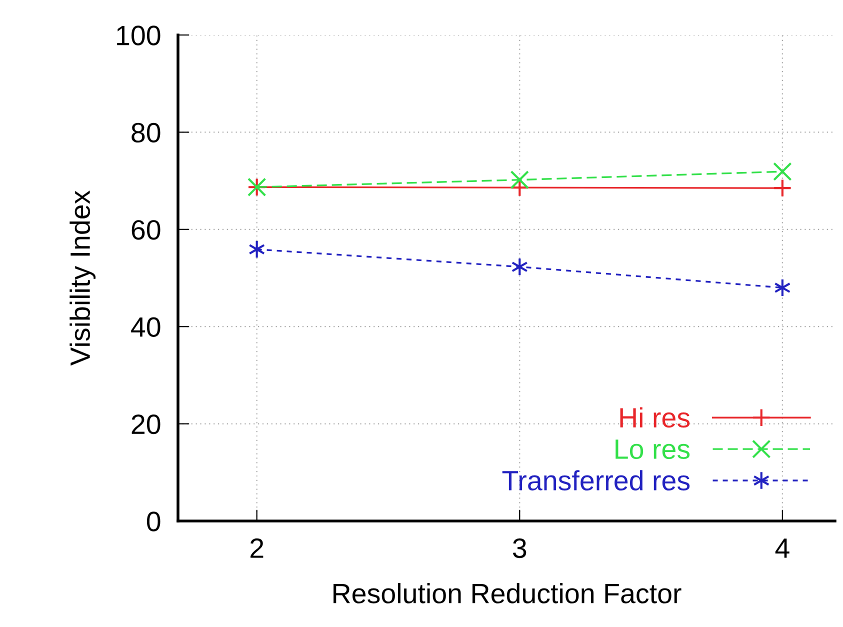 This screenshot has width=843, height=627. What do you see at coordinates (146, 230) in the screenshot?
I see `y-tick-label: 60` at bounding box center [146, 230].